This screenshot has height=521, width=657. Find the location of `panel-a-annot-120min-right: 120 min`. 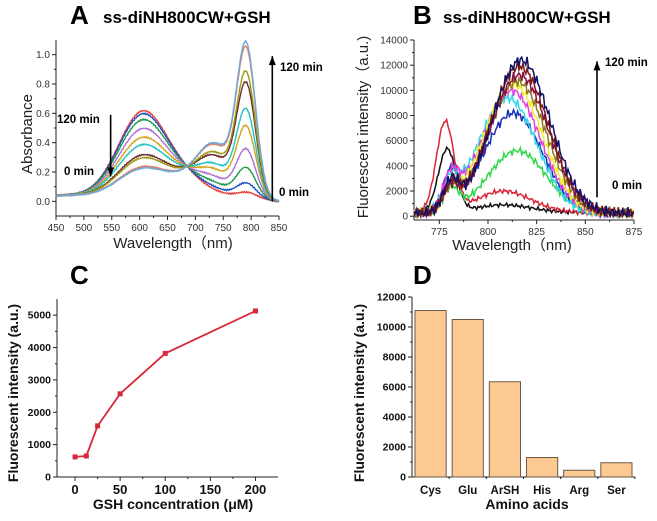

panel-a-annot-120min-right: 120 min is located at coordinates (301, 68).